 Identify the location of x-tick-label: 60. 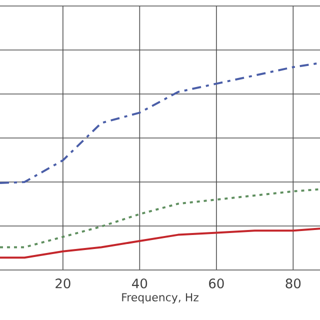
(216, 283).